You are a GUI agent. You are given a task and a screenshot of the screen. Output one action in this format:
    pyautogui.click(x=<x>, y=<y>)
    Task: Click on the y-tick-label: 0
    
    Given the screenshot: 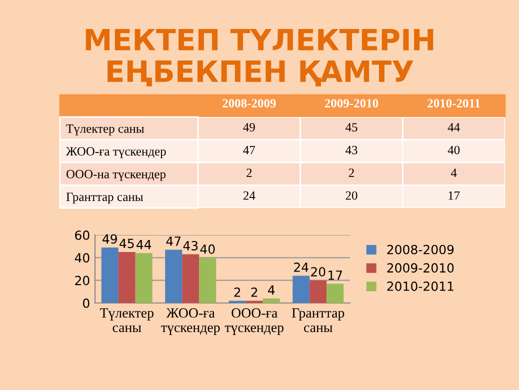 What is the action you would take?
    pyautogui.click(x=86, y=303)
    